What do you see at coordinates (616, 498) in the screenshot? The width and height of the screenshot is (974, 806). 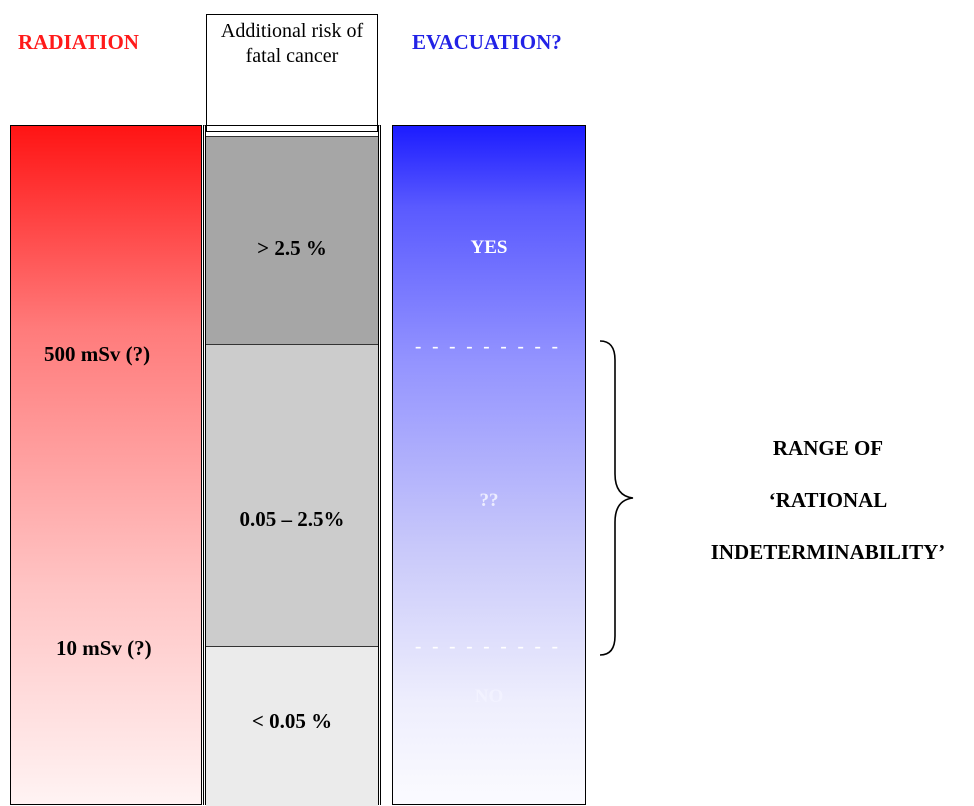 I see `curly-brace-icon` at bounding box center [616, 498].